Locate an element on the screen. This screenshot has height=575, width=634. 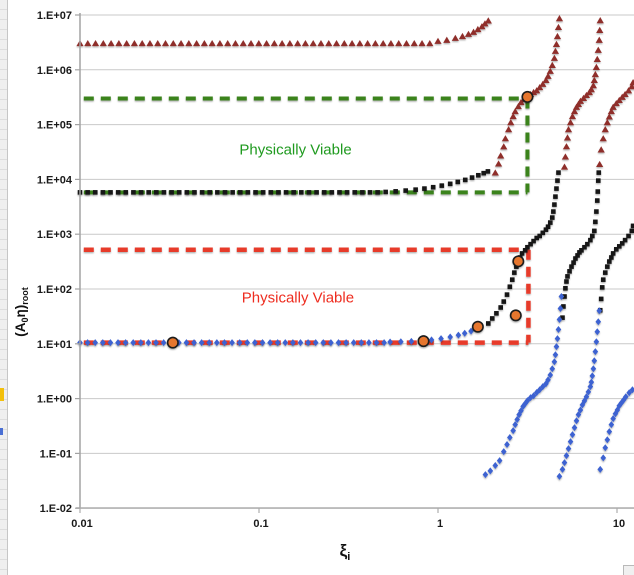
y-tick-label: 1.E-02 is located at coordinates (56, 509).